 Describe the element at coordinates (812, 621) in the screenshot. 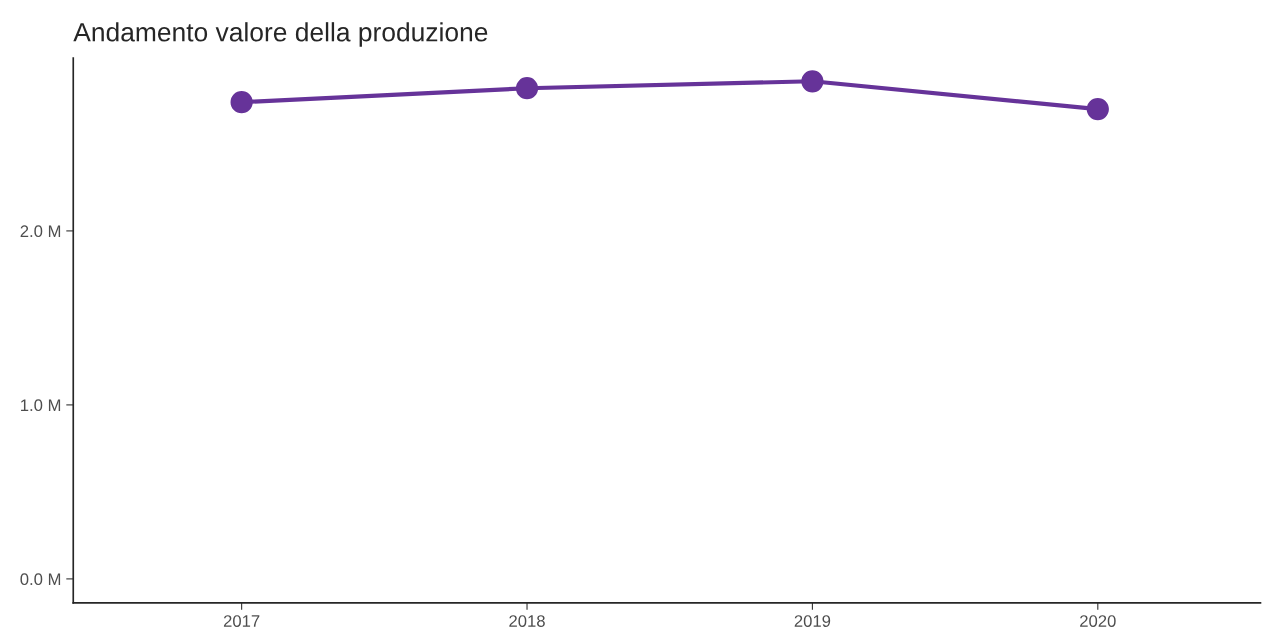

I see `x-tick-label: 2019` at that location.